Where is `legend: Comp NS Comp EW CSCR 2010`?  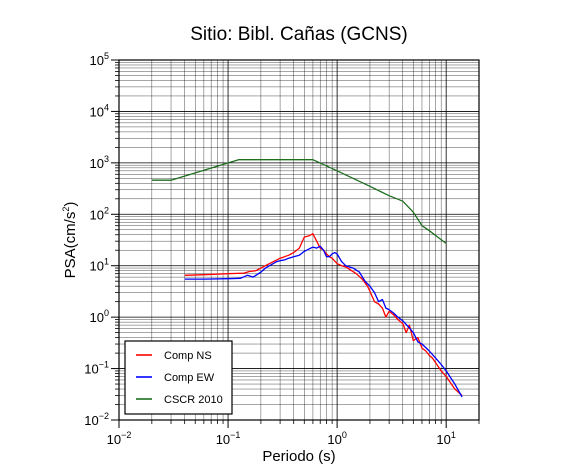 legend: Comp NS Comp EW CSCR 2010 is located at coordinates (178, 377).